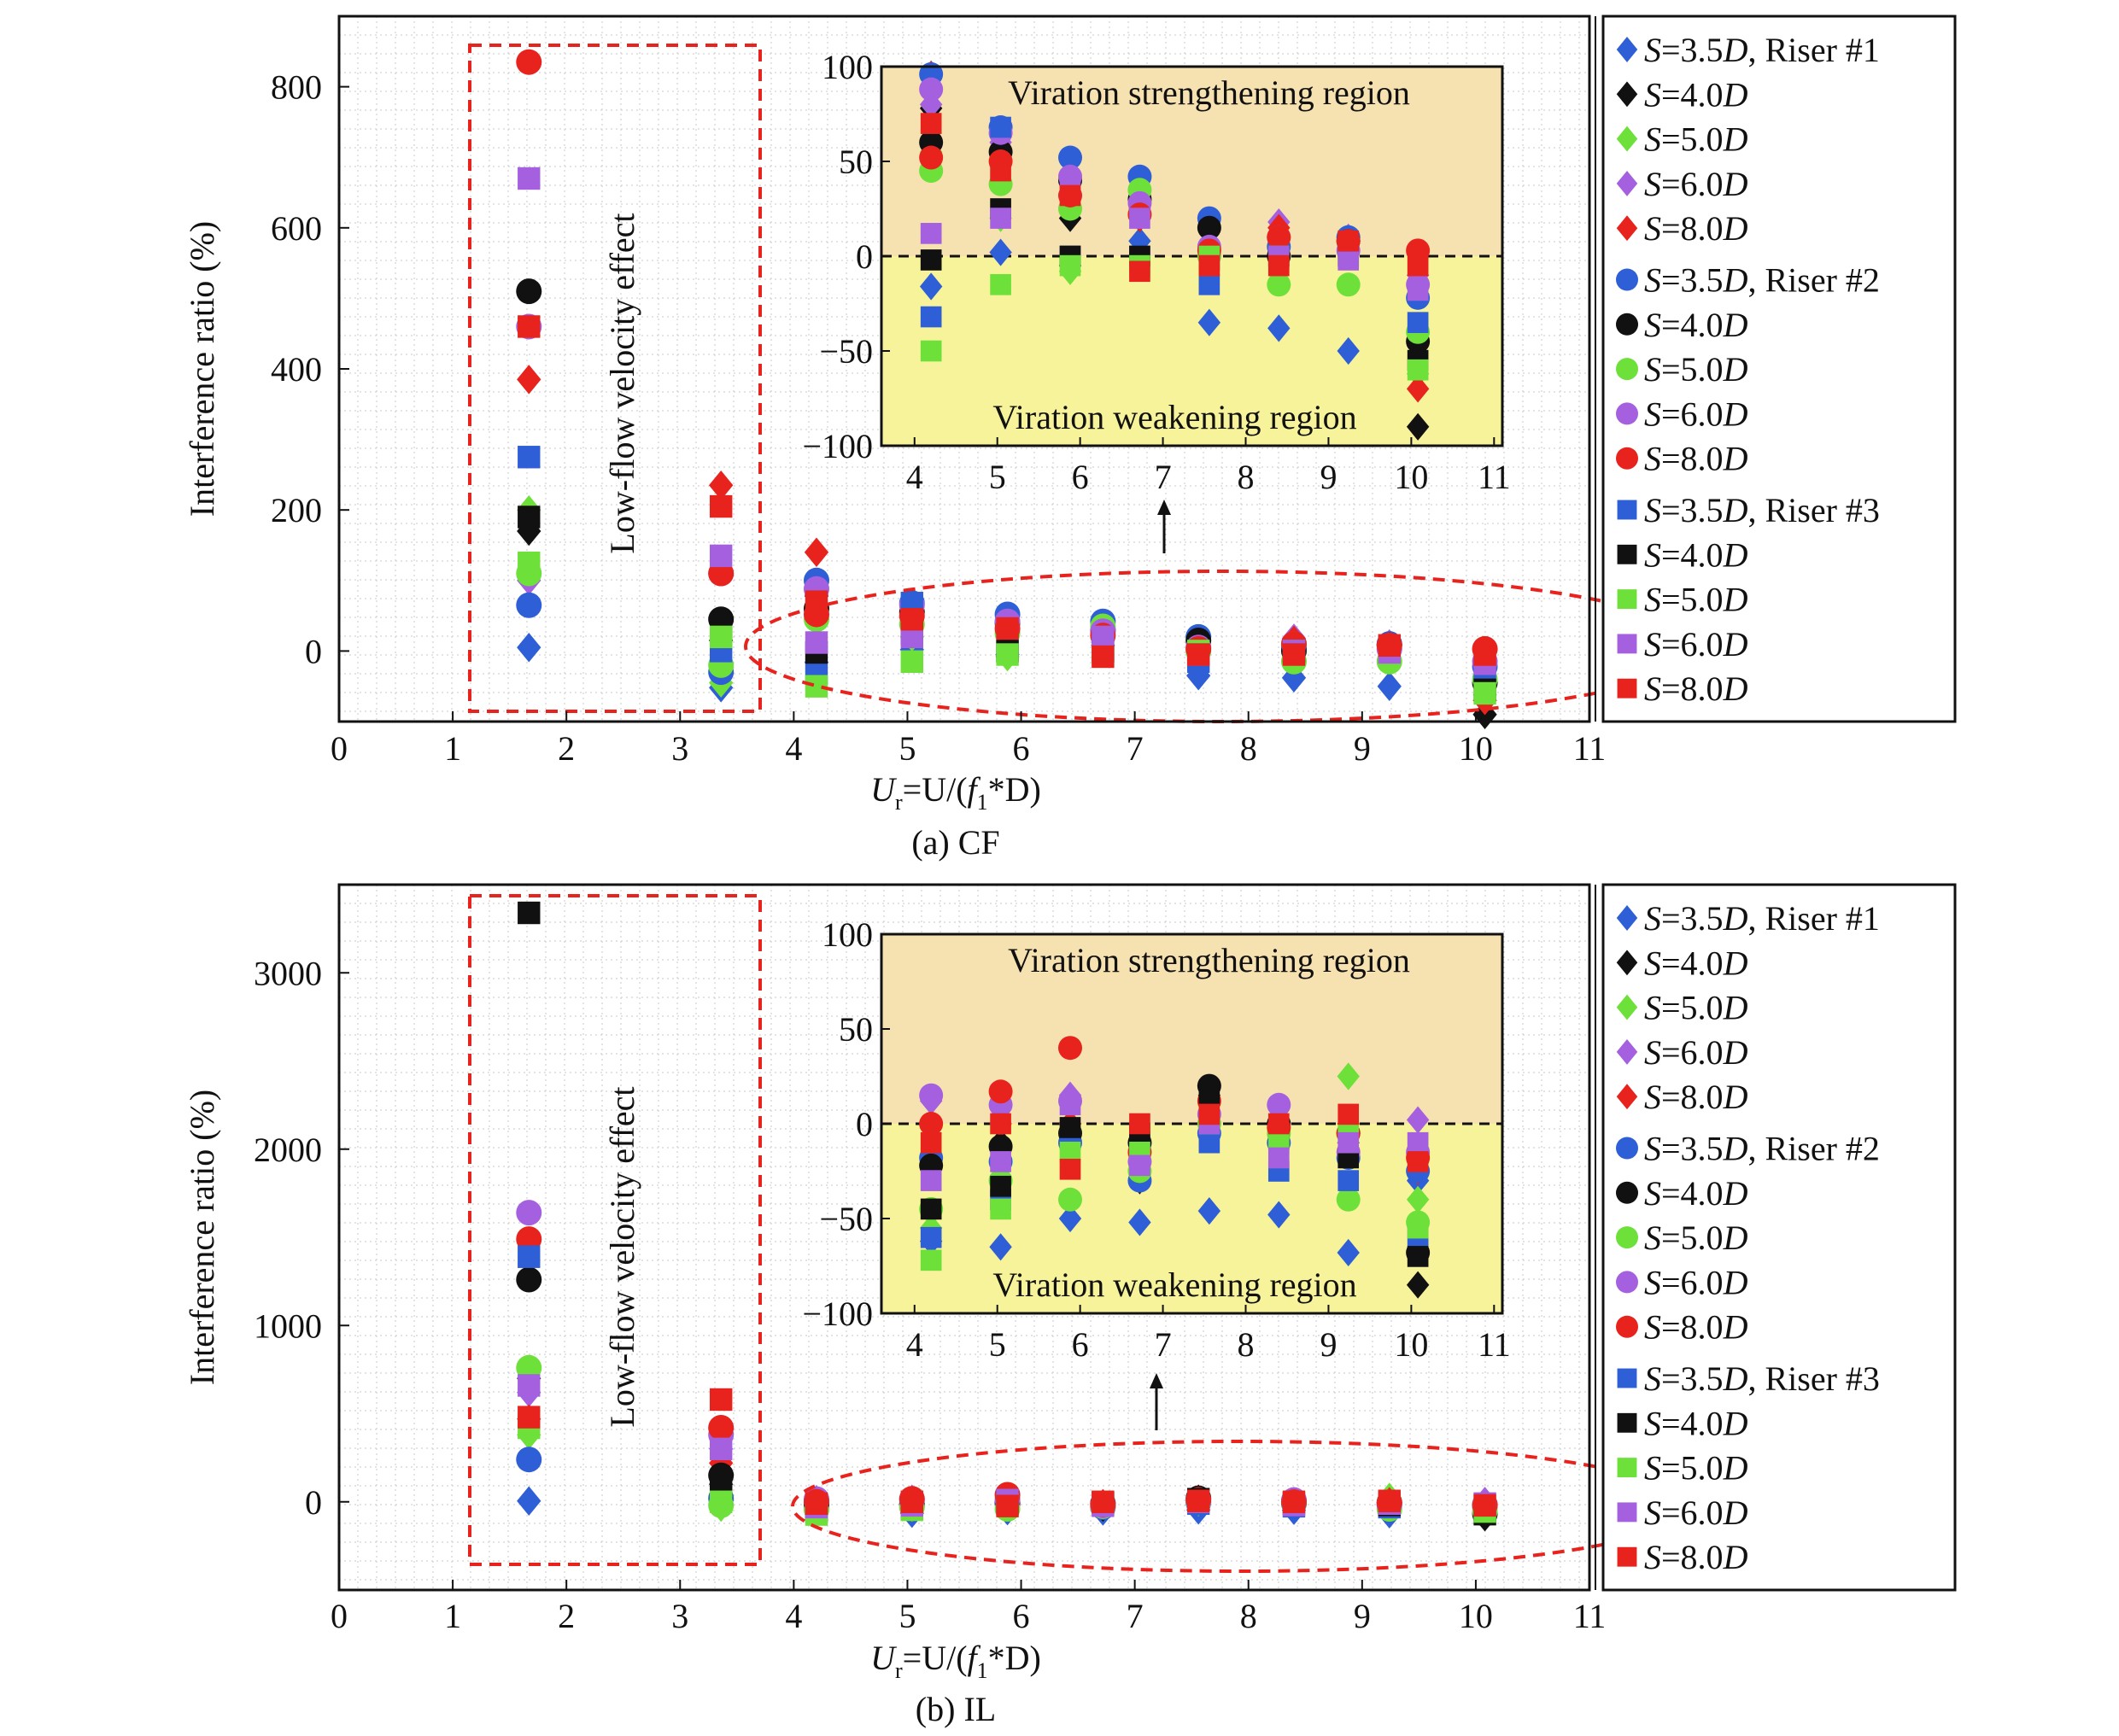 The height and width of the screenshot is (1736, 2119). What do you see at coordinates (1762, 280) in the screenshot?
I see `legend-label: S=3.5D, Riser #2` at bounding box center [1762, 280].